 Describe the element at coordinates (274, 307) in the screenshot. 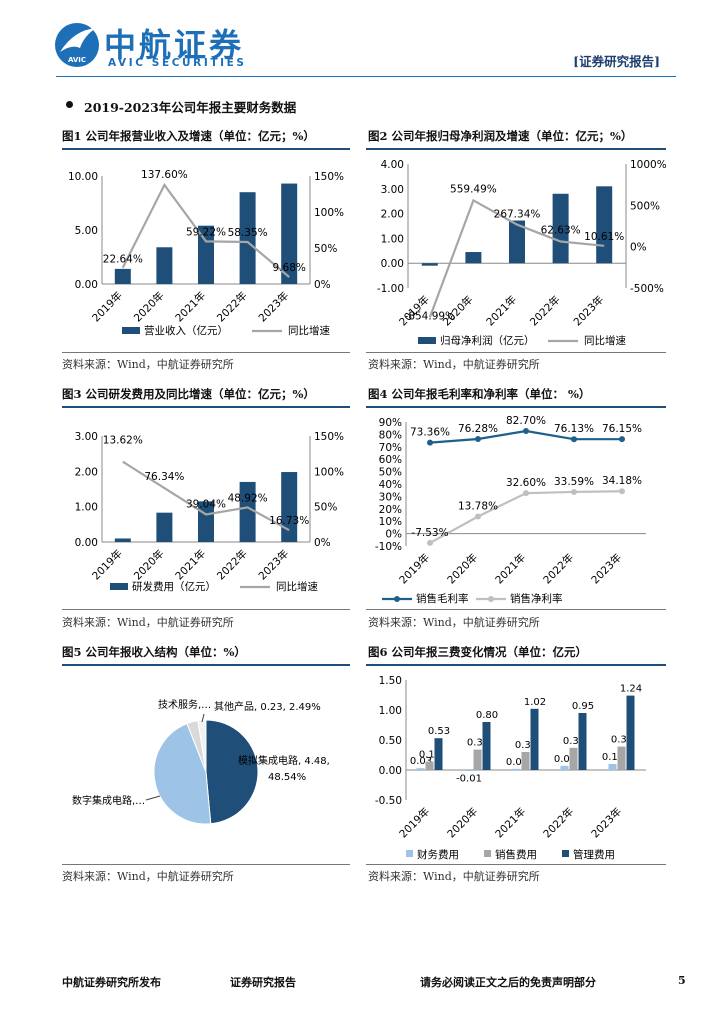

I see `fig1-x-label: 2023年` at that location.